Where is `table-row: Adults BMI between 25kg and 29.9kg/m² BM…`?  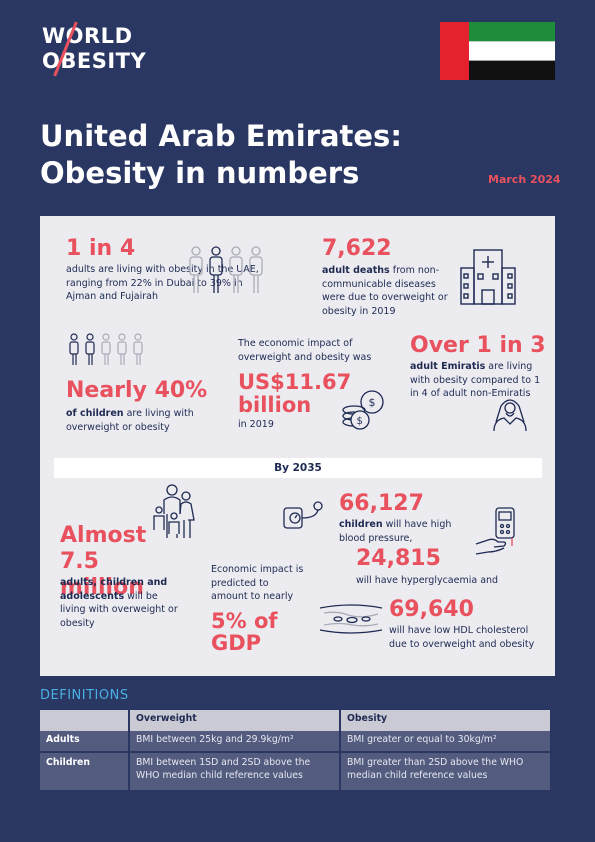 table-row: Adults BMI between 25kg and 29.9kg/m² BM… is located at coordinates (296, 741).